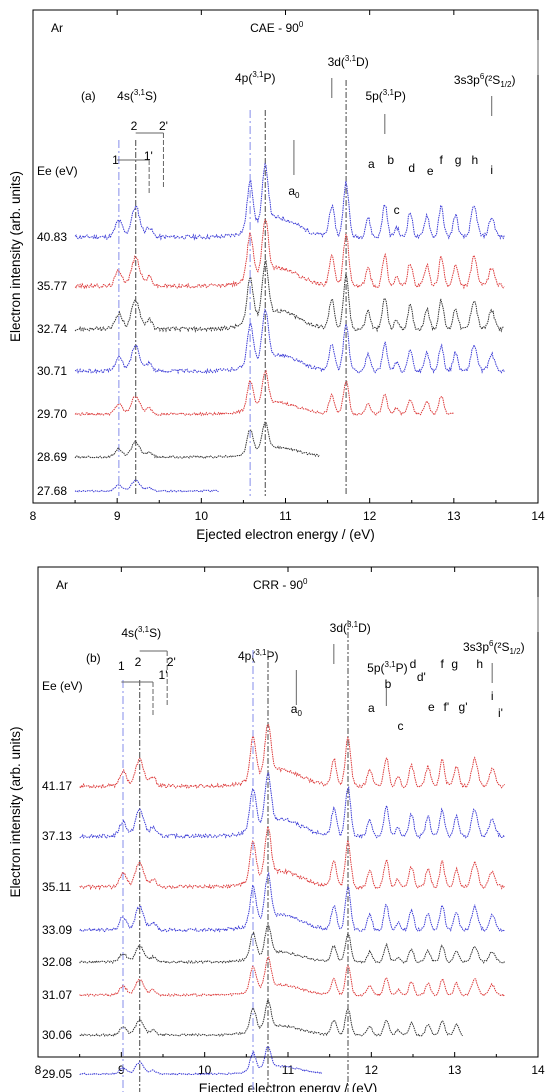  I want to click on peak-label: e, so click(431, 707).